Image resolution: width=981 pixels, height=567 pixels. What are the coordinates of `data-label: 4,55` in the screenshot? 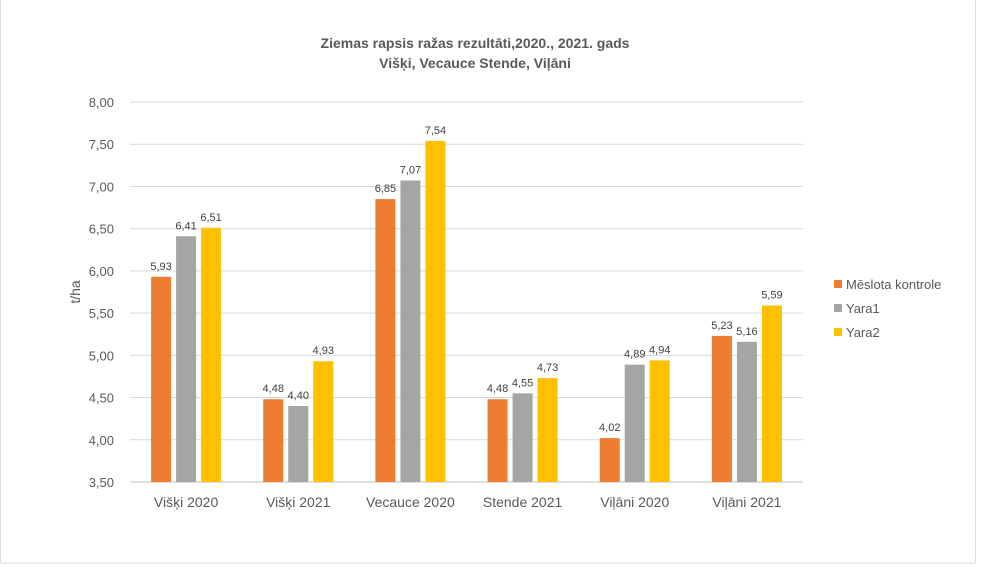 It's located at (522, 383).